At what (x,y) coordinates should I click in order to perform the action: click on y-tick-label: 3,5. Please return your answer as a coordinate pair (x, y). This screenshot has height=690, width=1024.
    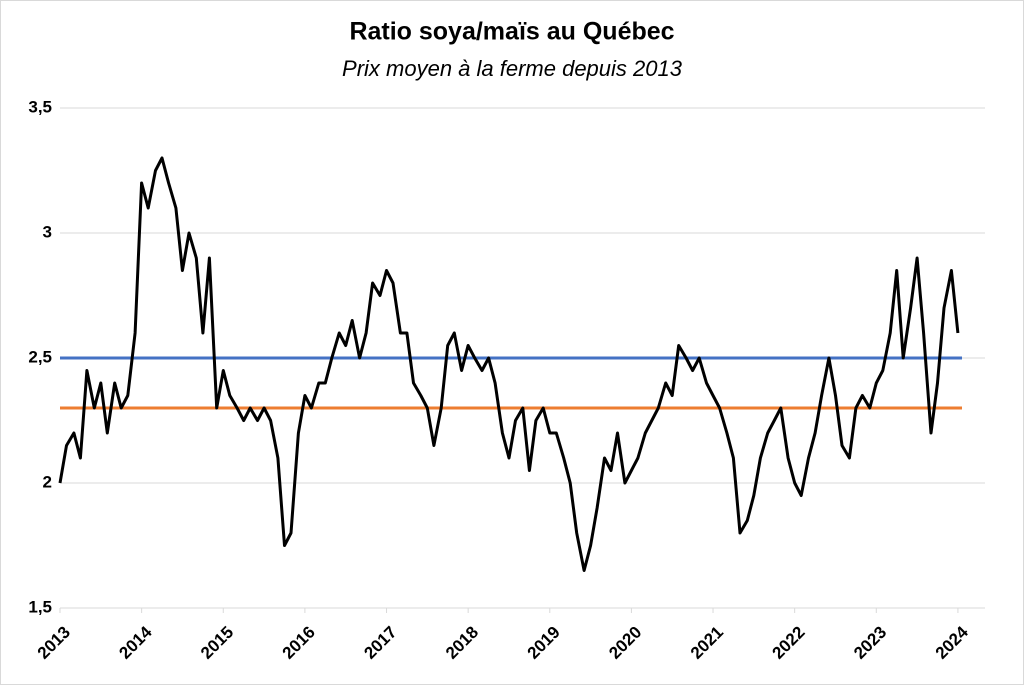
    Looking at the image, I should click on (40, 106).